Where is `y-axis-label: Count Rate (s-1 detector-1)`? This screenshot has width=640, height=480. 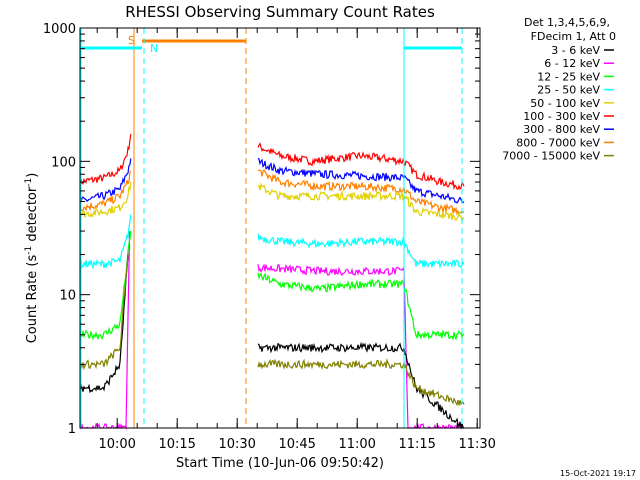 y-axis-label: Count Rate (s-1 detector-1) is located at coordinates (32, 258).